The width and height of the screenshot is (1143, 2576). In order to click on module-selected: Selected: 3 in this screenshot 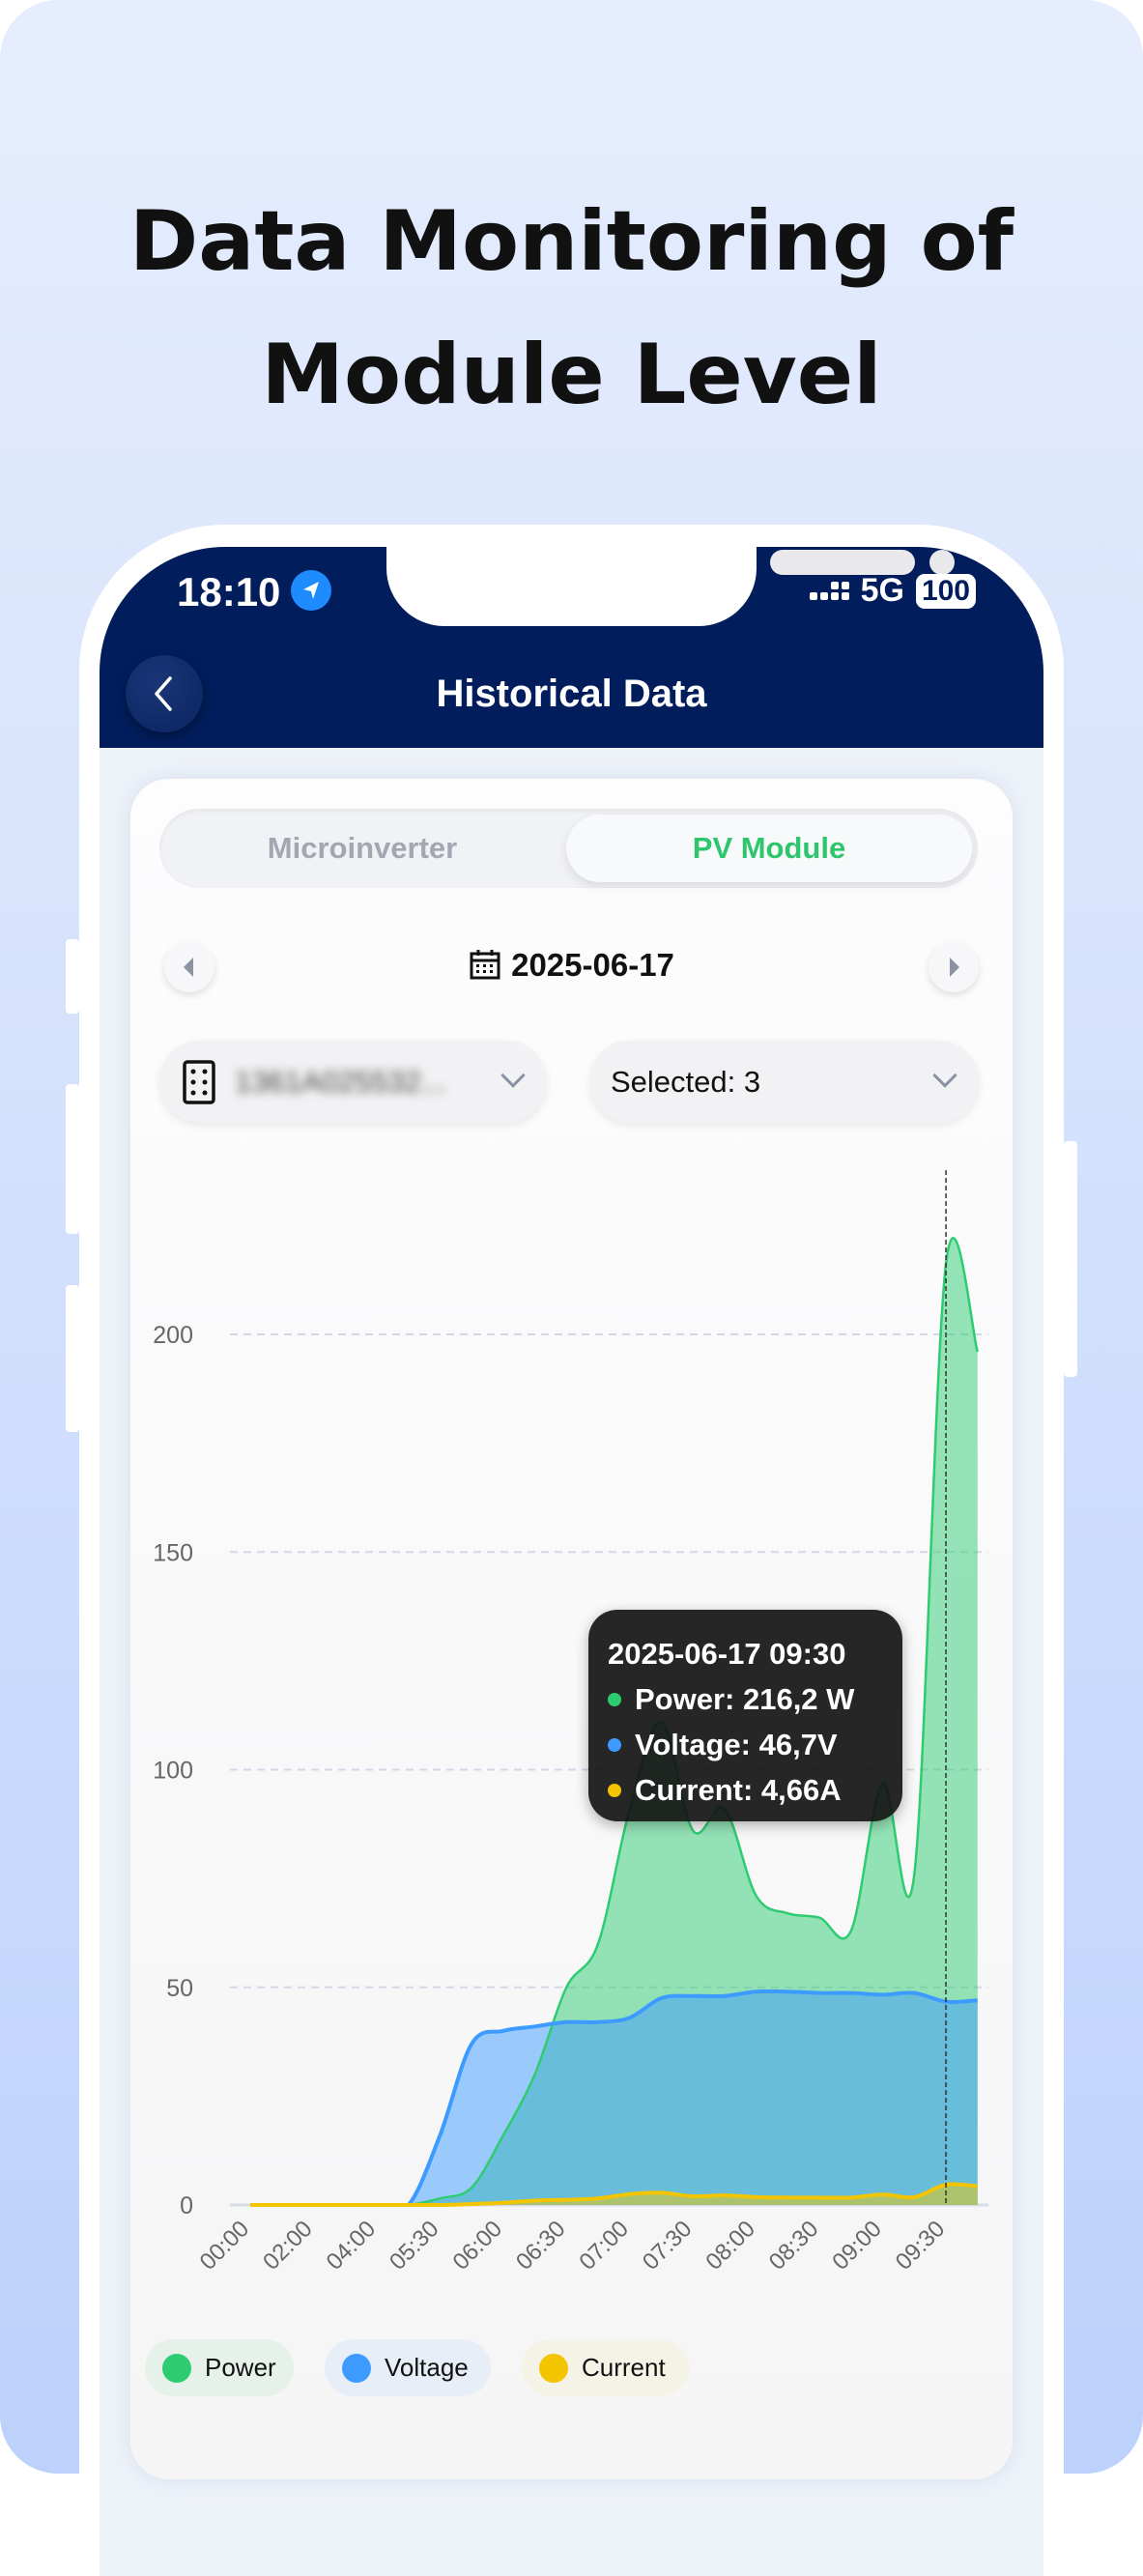, I will do `click(686, 1082)`.